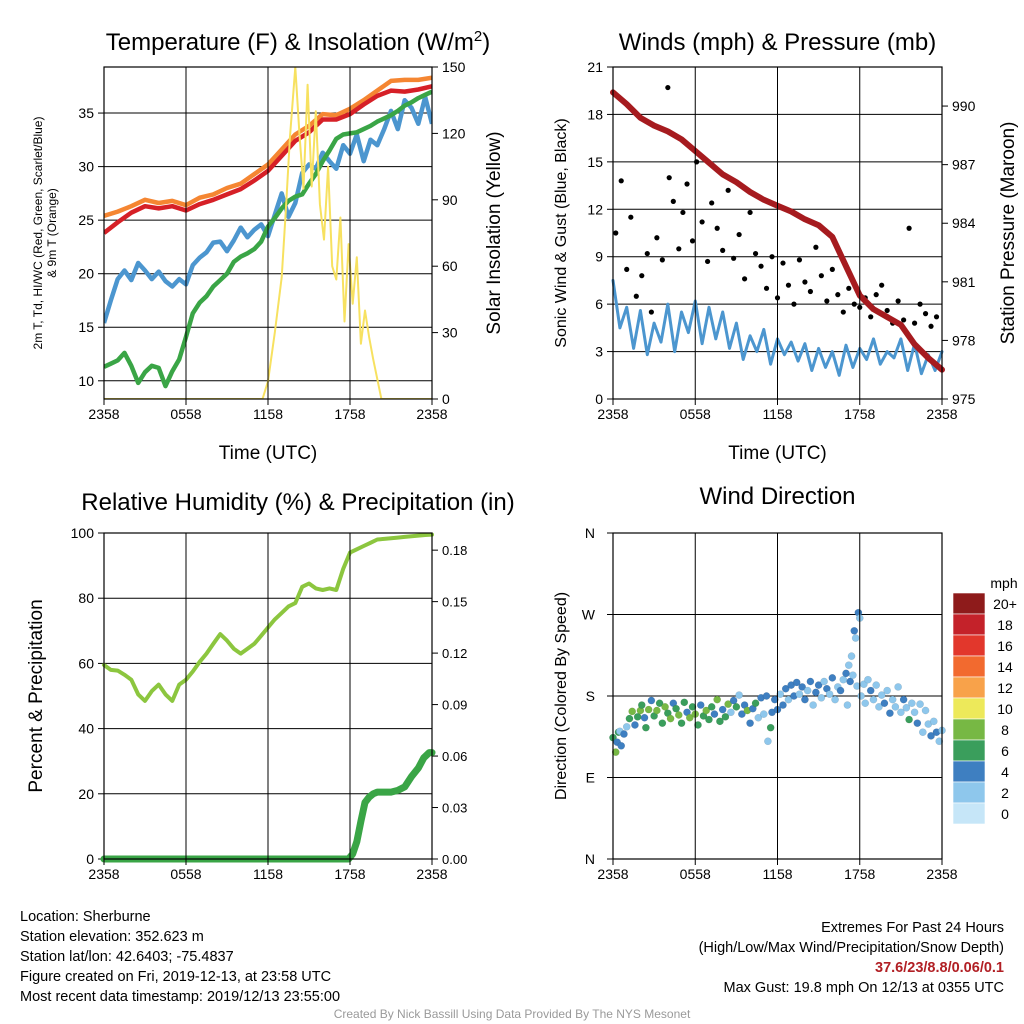 The width and height of the screenshot is (1024, 1024). I want to click on y2-tick-label: 987, so click(964, 165).